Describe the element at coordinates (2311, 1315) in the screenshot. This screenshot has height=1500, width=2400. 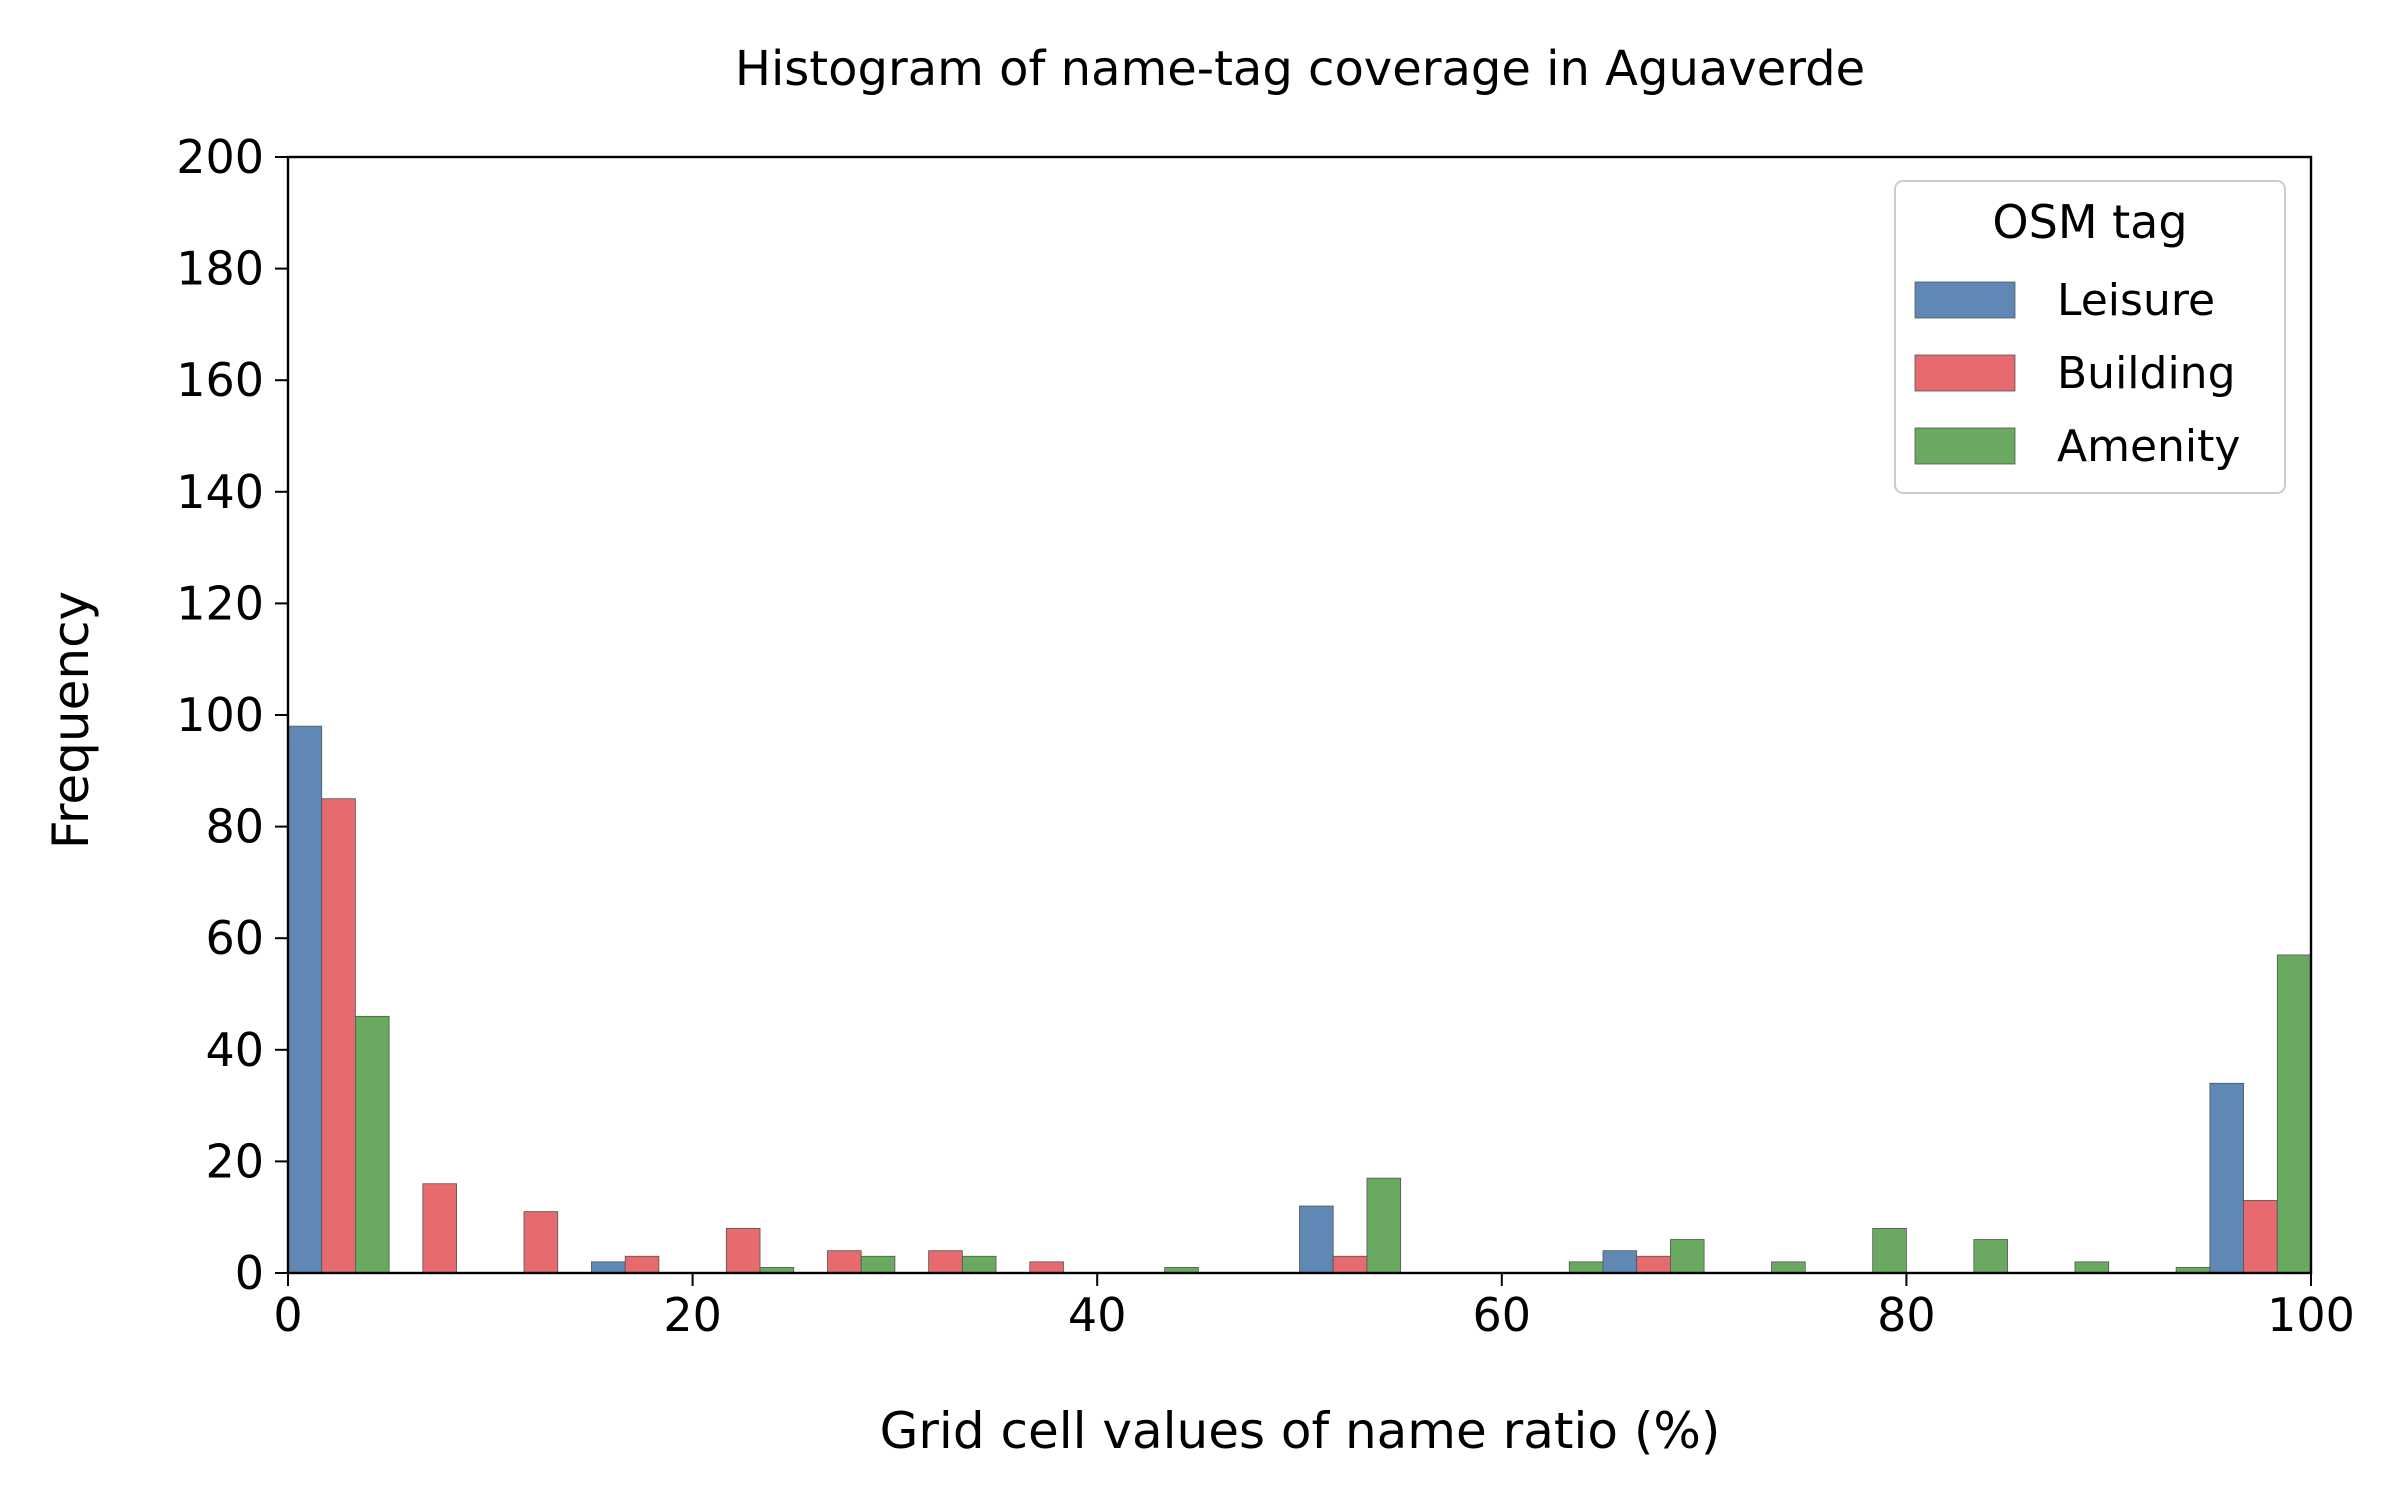
I see `x-tick-label: 100` at that location.